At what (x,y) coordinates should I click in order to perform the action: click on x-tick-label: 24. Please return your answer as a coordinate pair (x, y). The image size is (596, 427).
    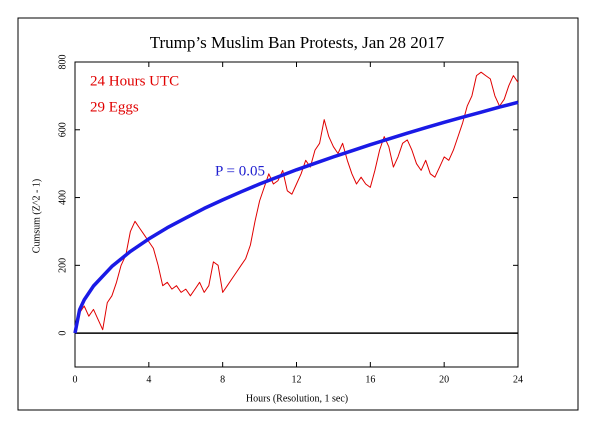
    Looking at the image, I should click on (518, 379).